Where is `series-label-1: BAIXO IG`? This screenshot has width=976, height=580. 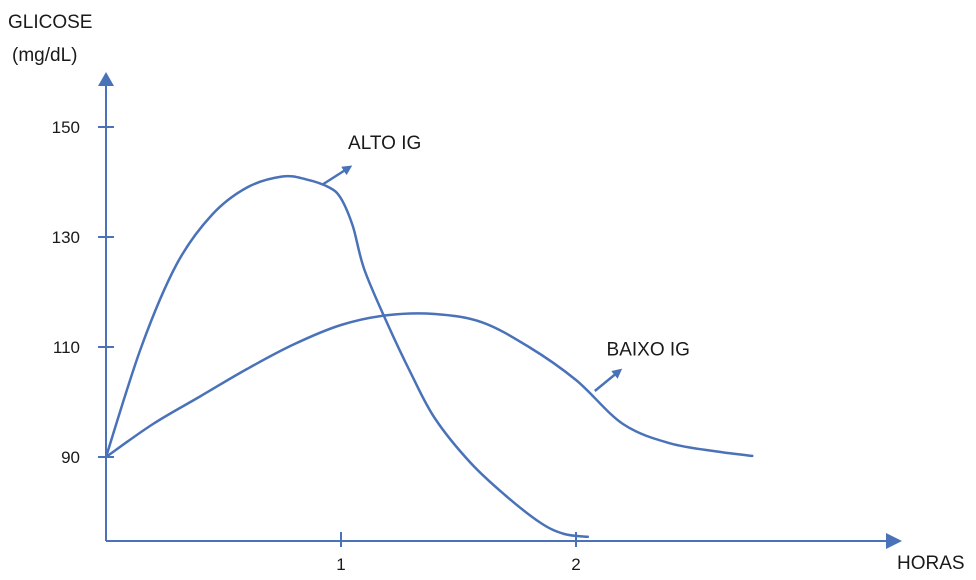
series-label-1: BAIXO IG is located at coordinates (648, 349).